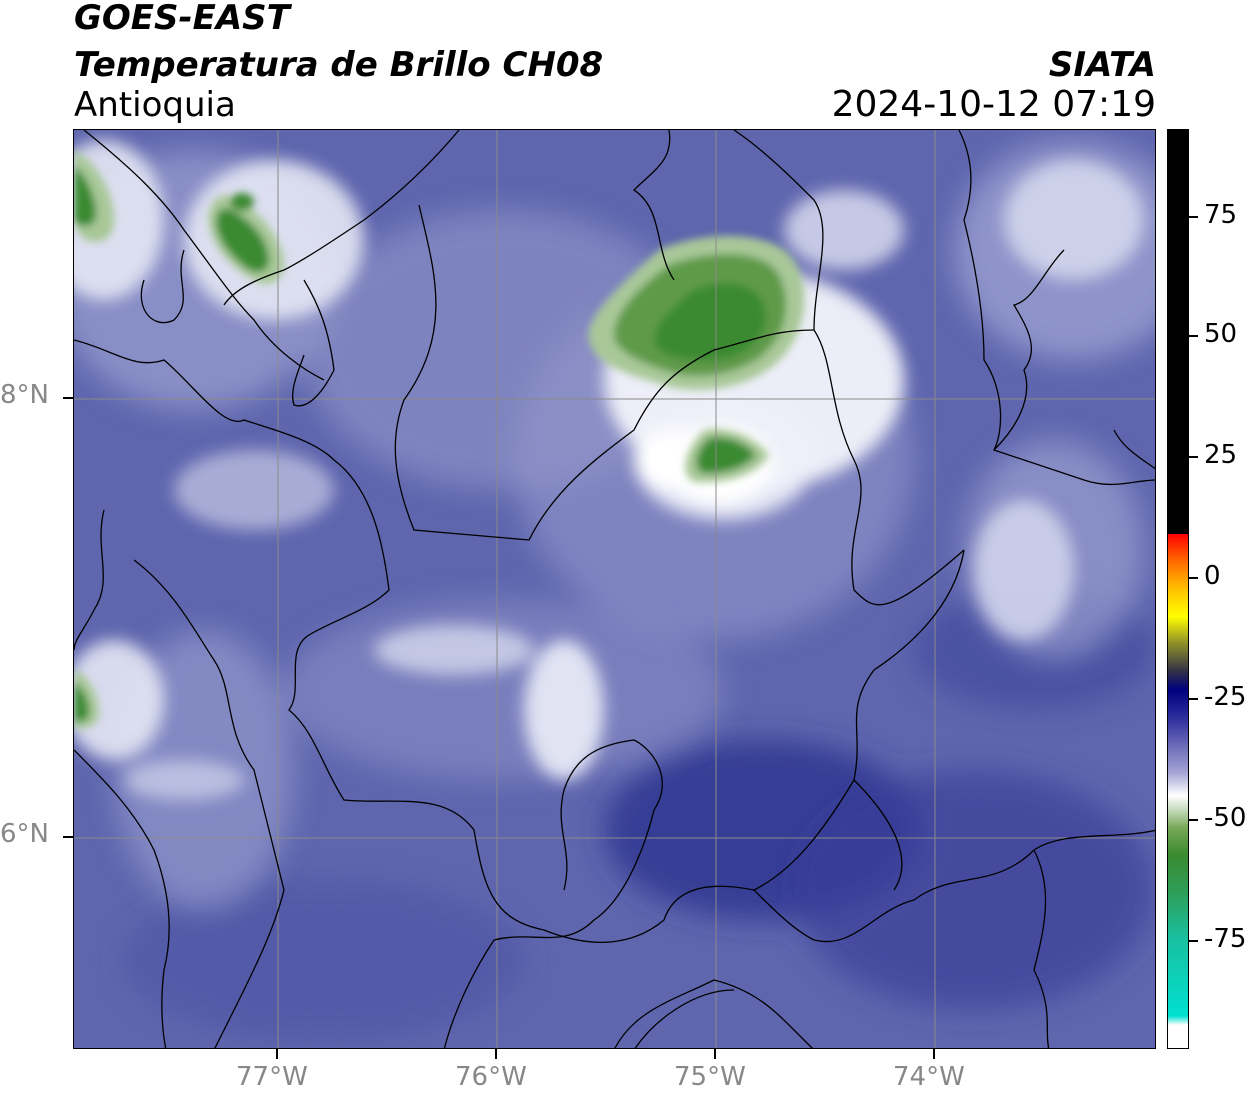 The width and height of the screenshot is (1252, 1099). I want to click on colorbar, so click(1178, 589).